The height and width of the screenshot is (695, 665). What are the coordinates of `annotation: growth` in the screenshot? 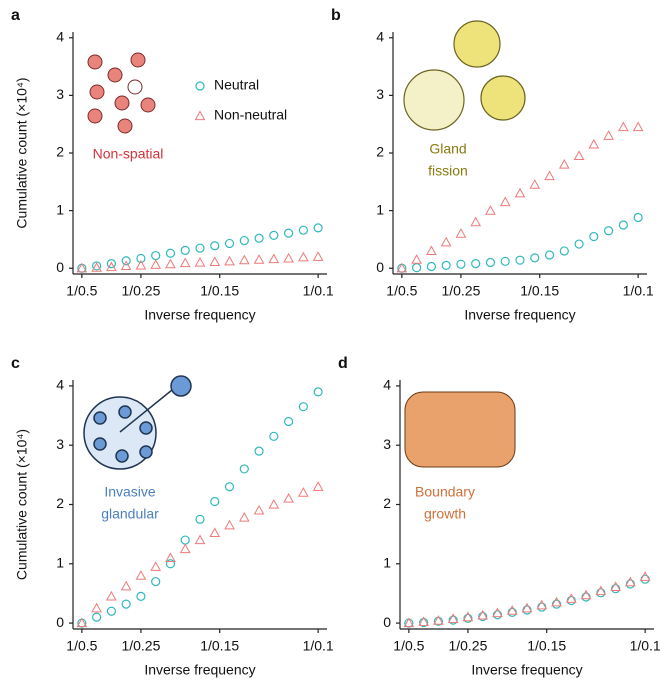 It's located at (445, 514).